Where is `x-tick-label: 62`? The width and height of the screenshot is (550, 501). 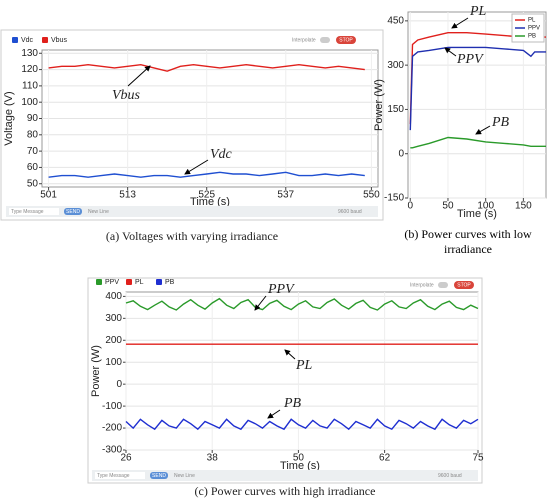
x-tick-label: 62 is located at coordinates (385, 458).